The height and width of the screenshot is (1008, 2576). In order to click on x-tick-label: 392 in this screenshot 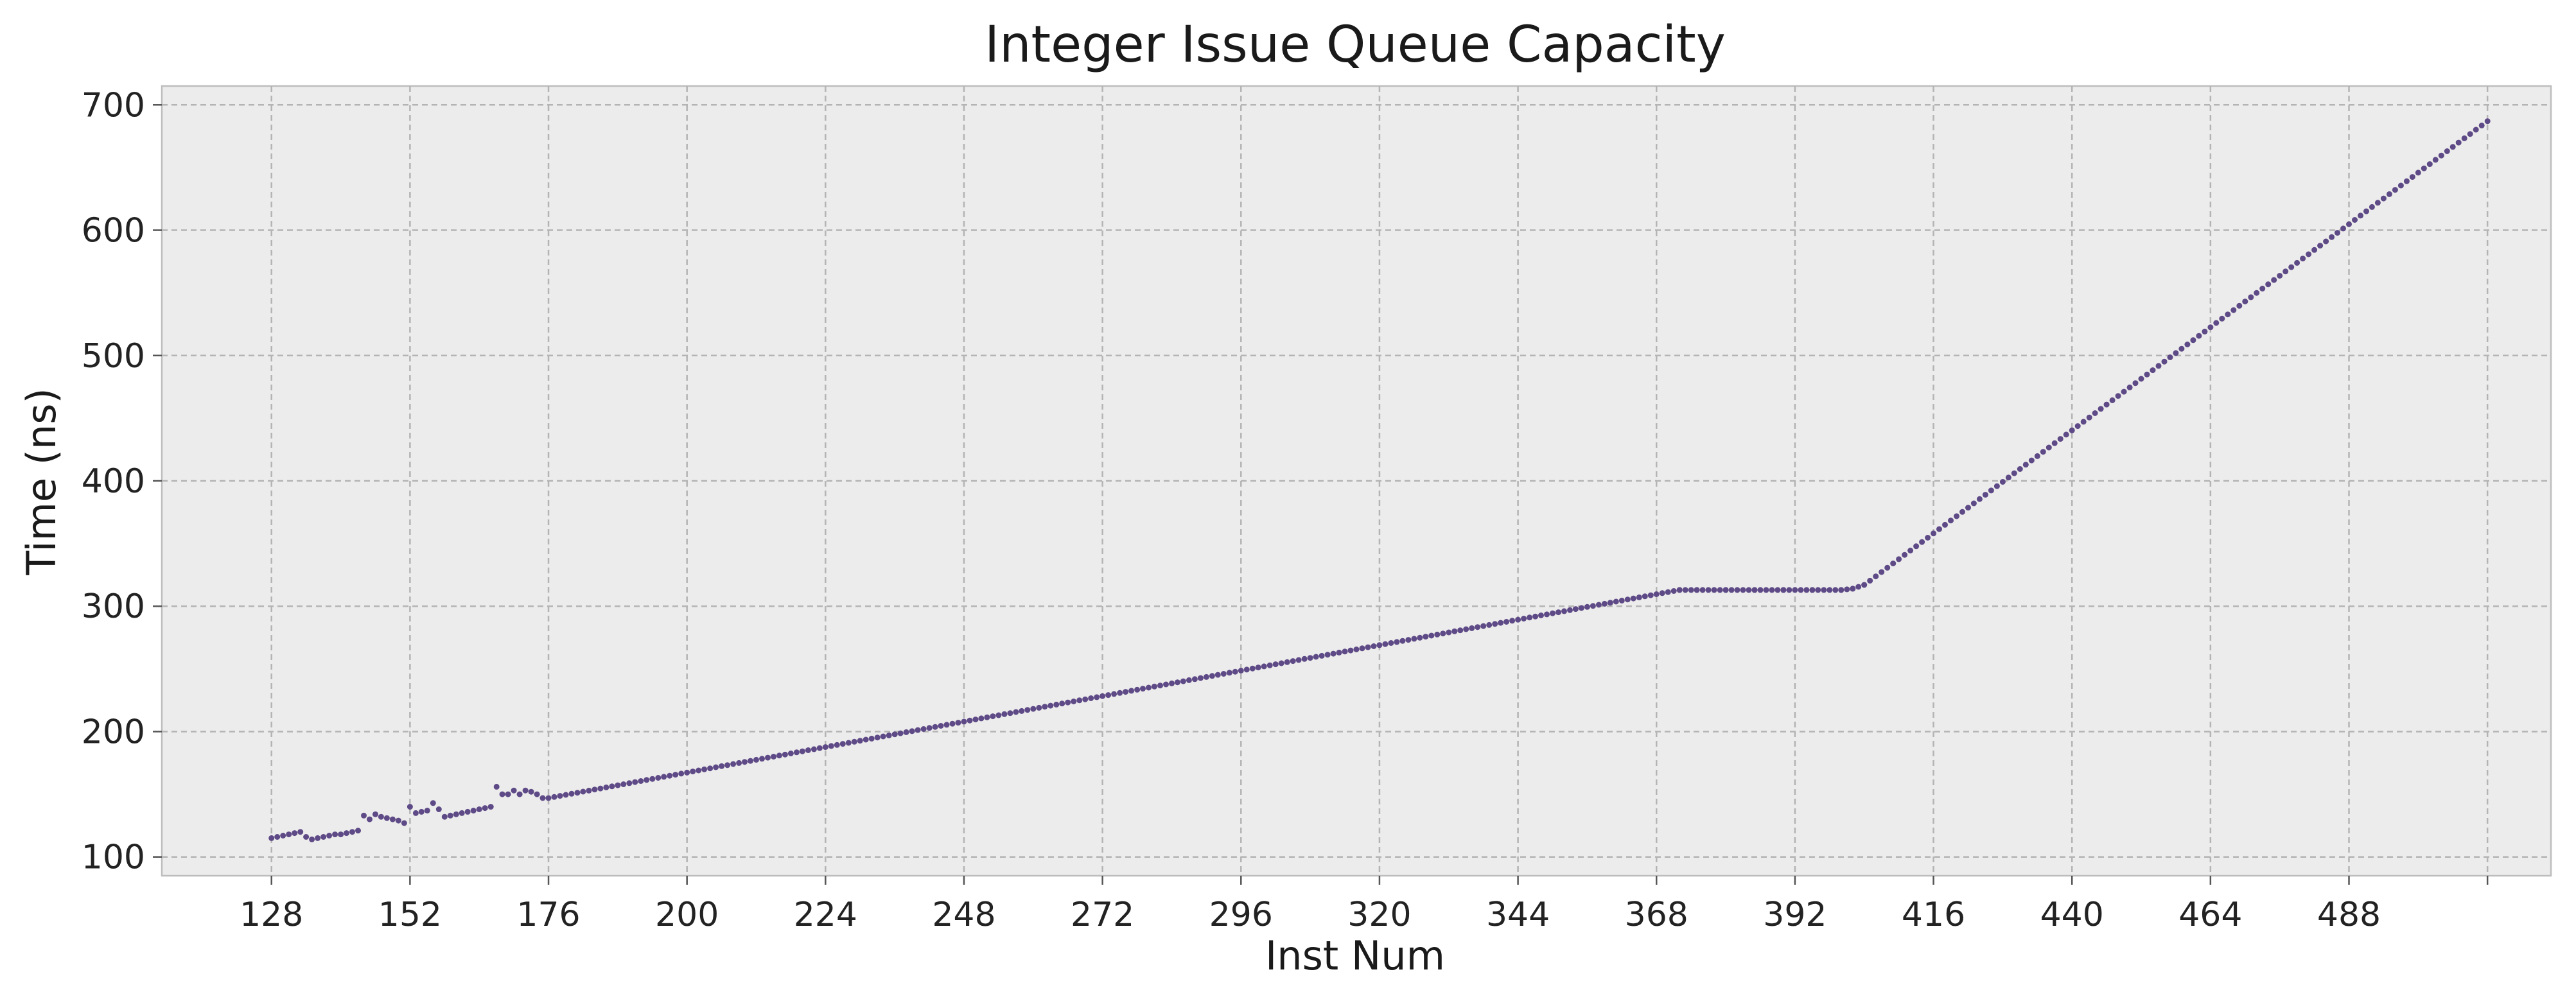, I will do `click(1795, 915)`.